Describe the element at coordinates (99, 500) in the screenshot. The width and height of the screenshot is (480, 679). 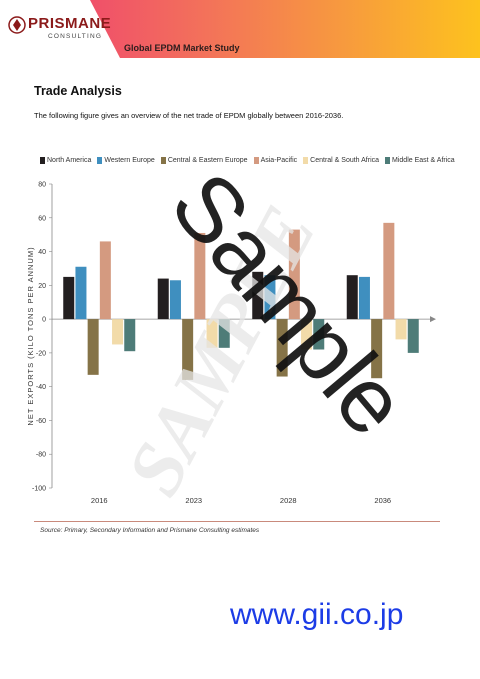
I see `x-tick-label: 2016` at that location.